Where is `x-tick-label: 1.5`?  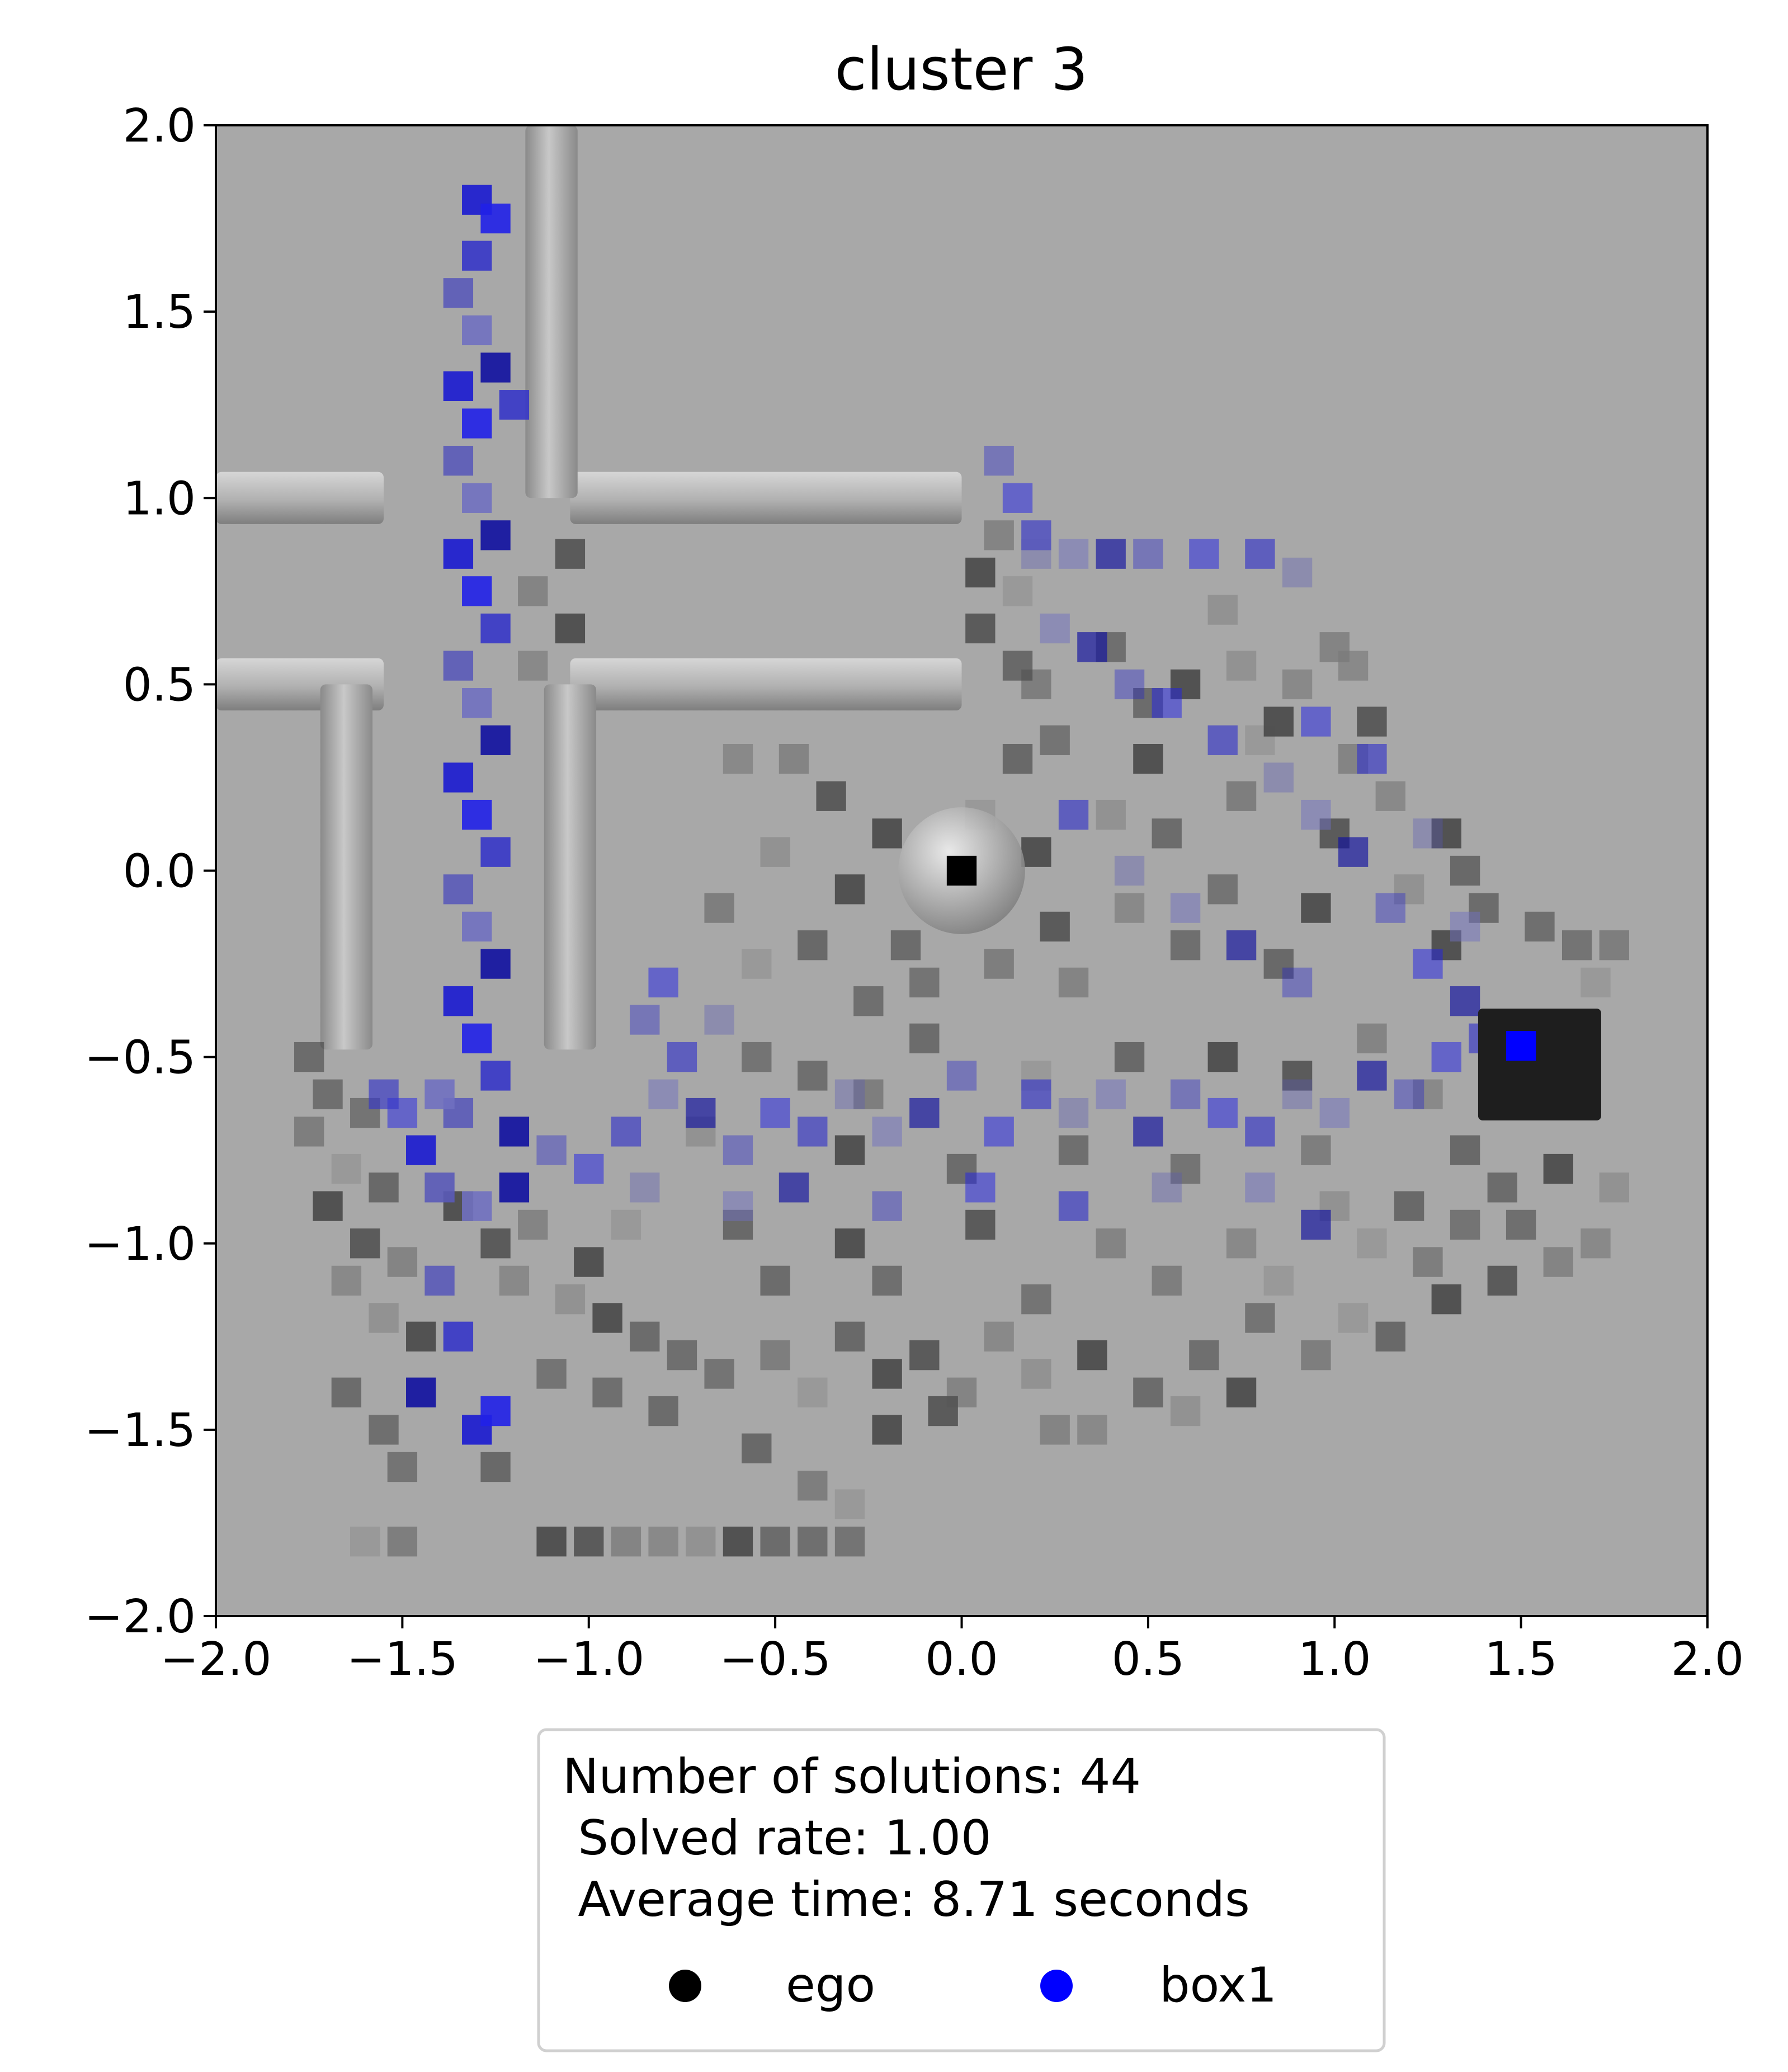
x-tick-label: 1.5 is located at coordinates (1520, 1659).